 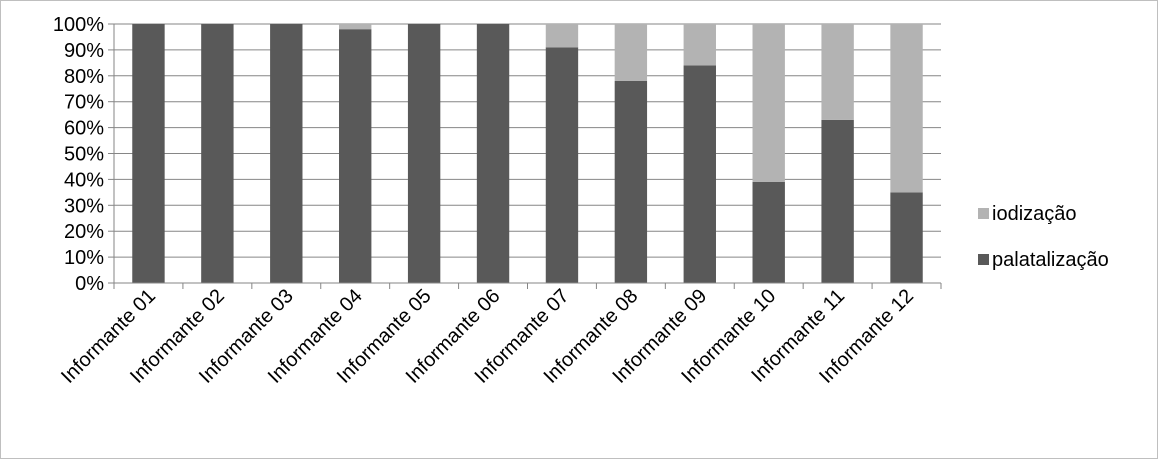 What do you see at coordinates (84, 180) in the screenshot?
I see `y-tick-label: 40%` at bounding box center [84, 180].